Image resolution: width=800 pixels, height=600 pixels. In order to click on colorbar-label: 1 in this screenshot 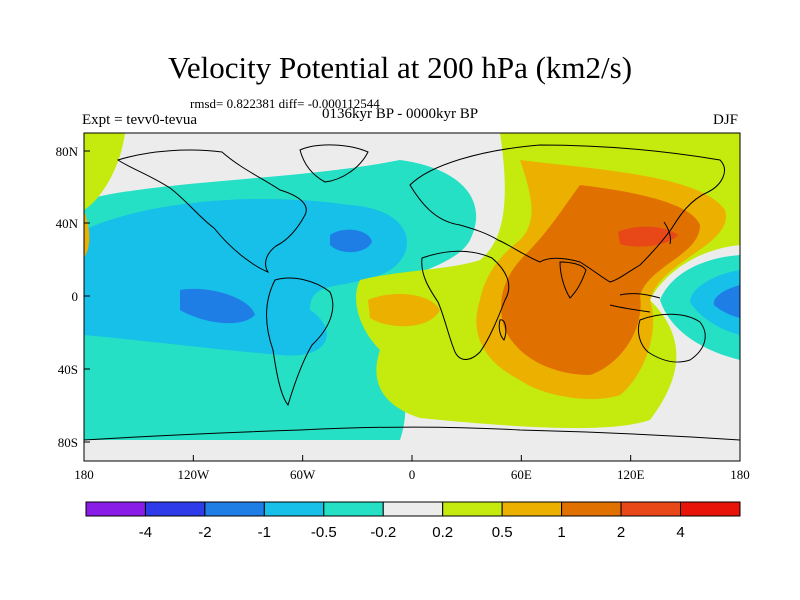, I will do `click(561, 532)`.